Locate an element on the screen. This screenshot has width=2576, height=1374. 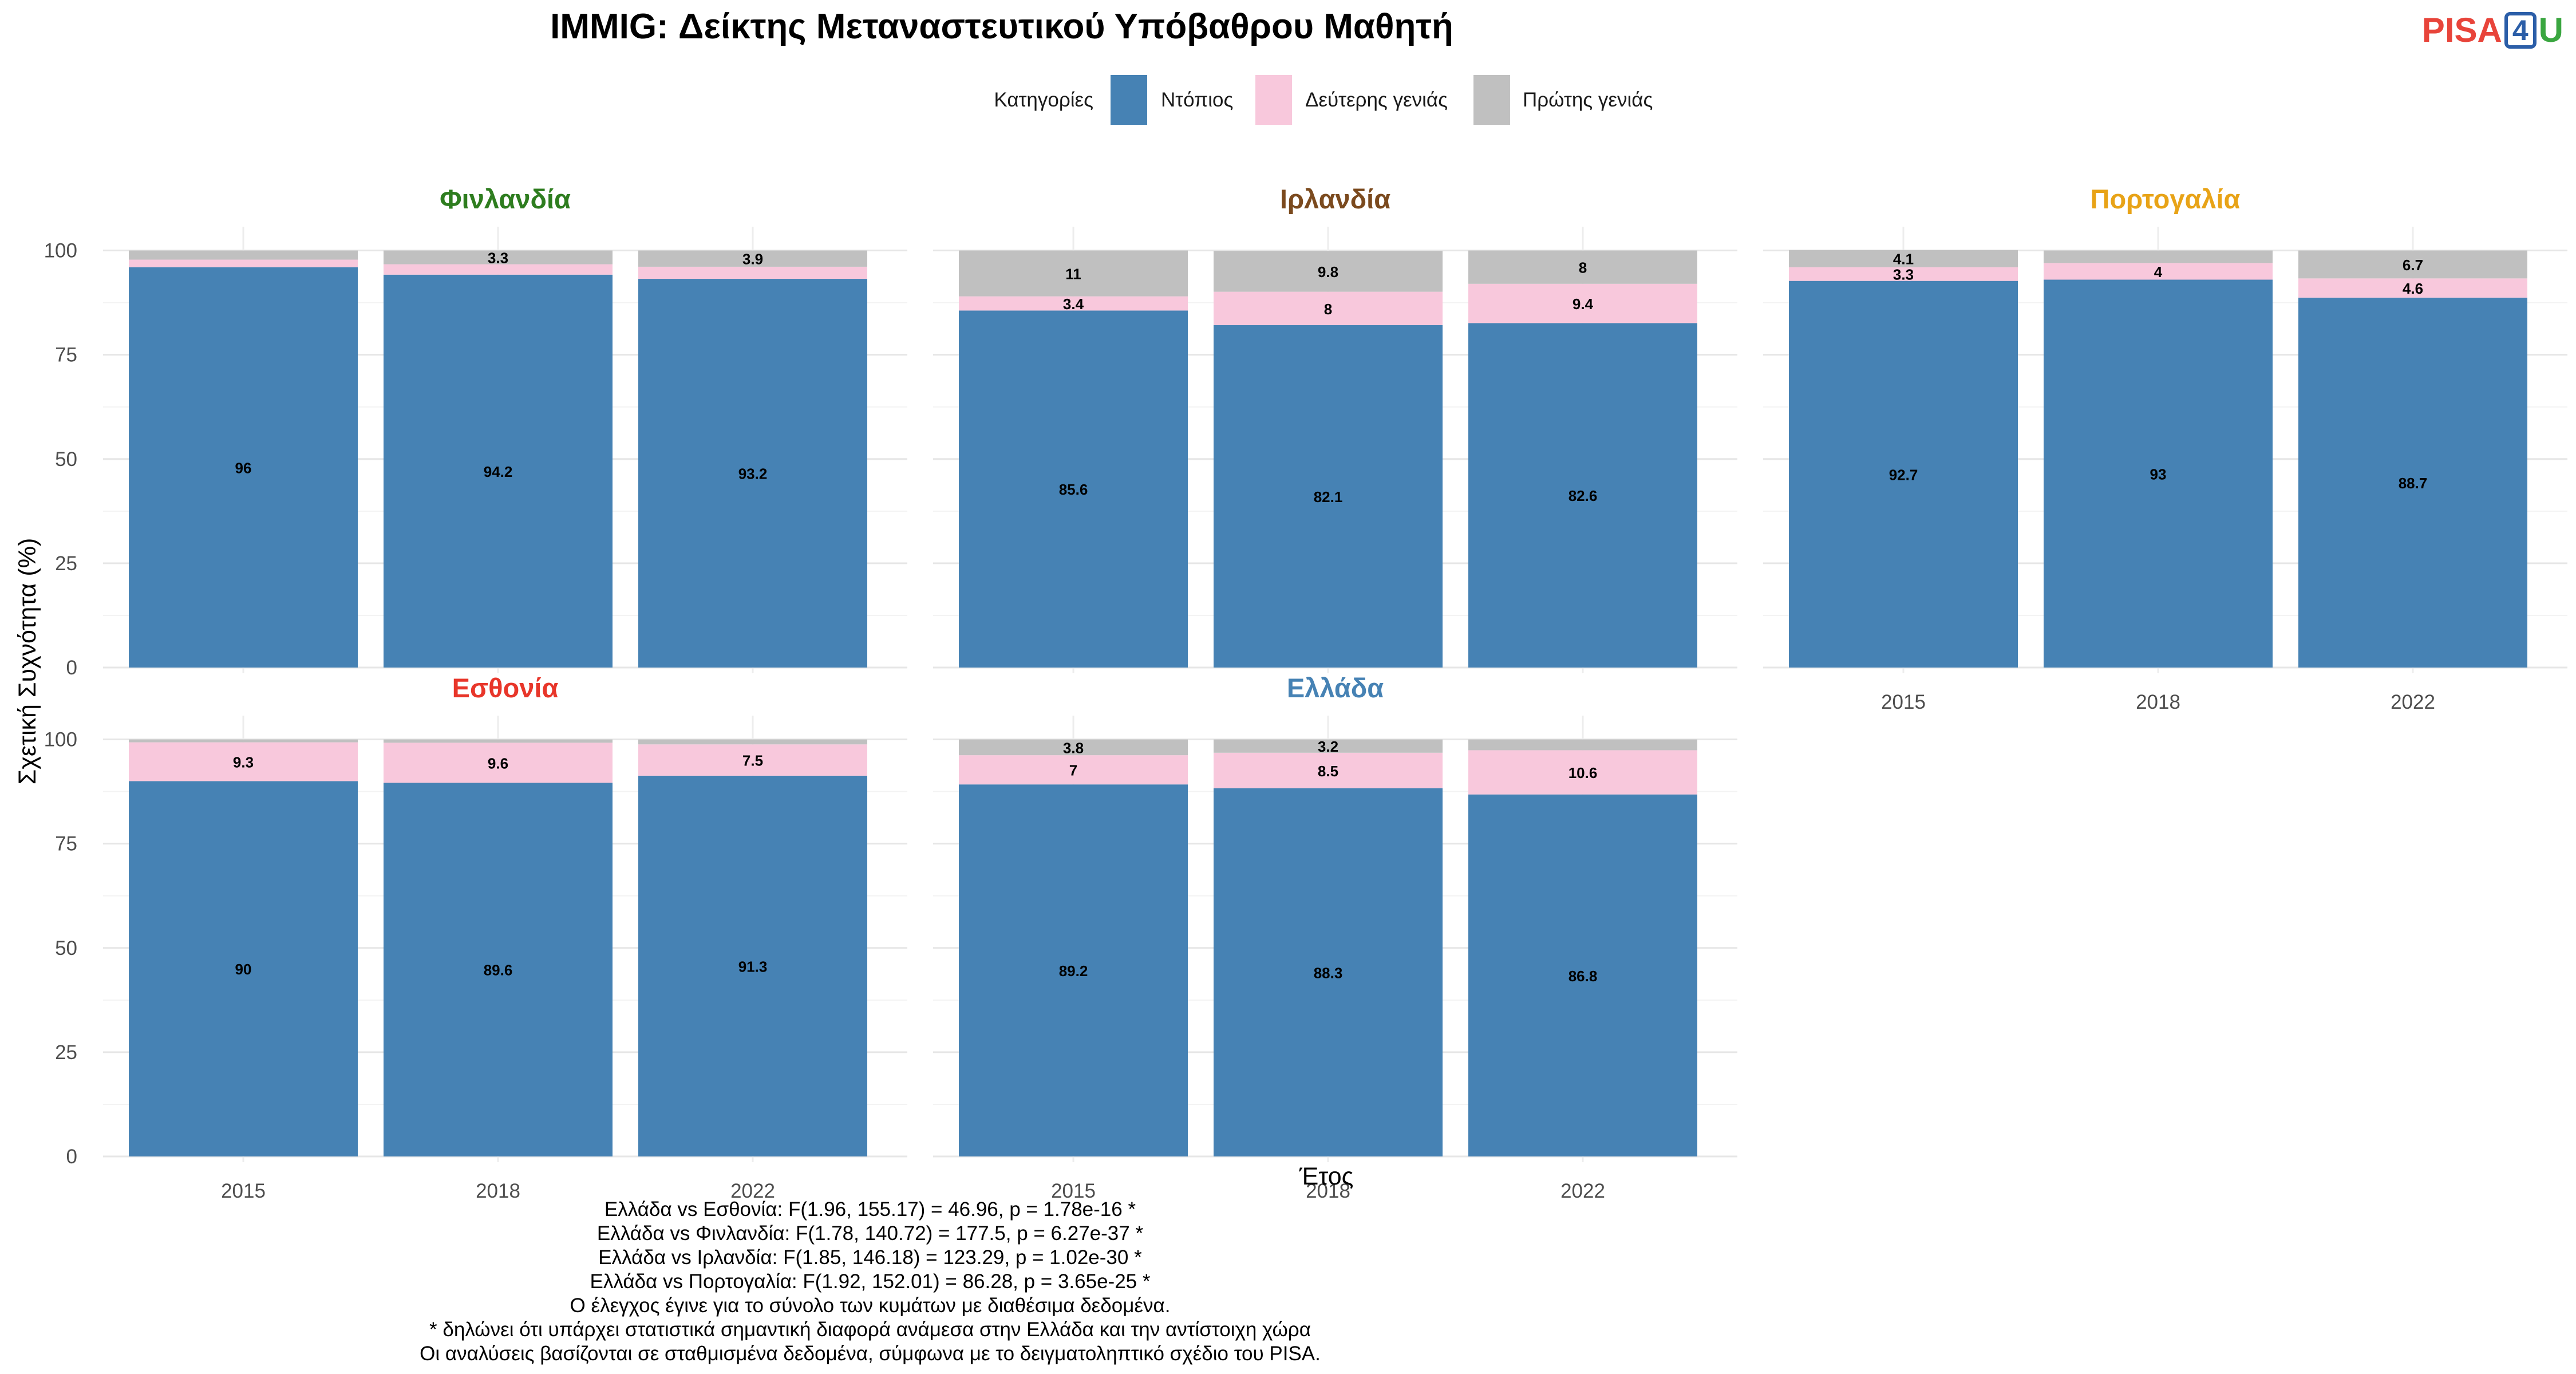
x-tick-label: 2018 is located at coordinates (498, 1191).